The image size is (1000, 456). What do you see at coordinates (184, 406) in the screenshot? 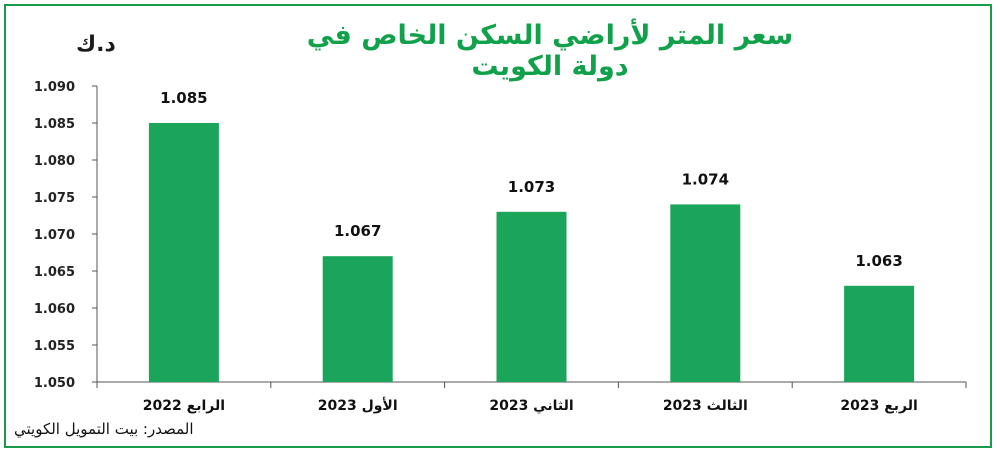
I see `category-label: الرابع 2022` at bounding box center [184, 406].